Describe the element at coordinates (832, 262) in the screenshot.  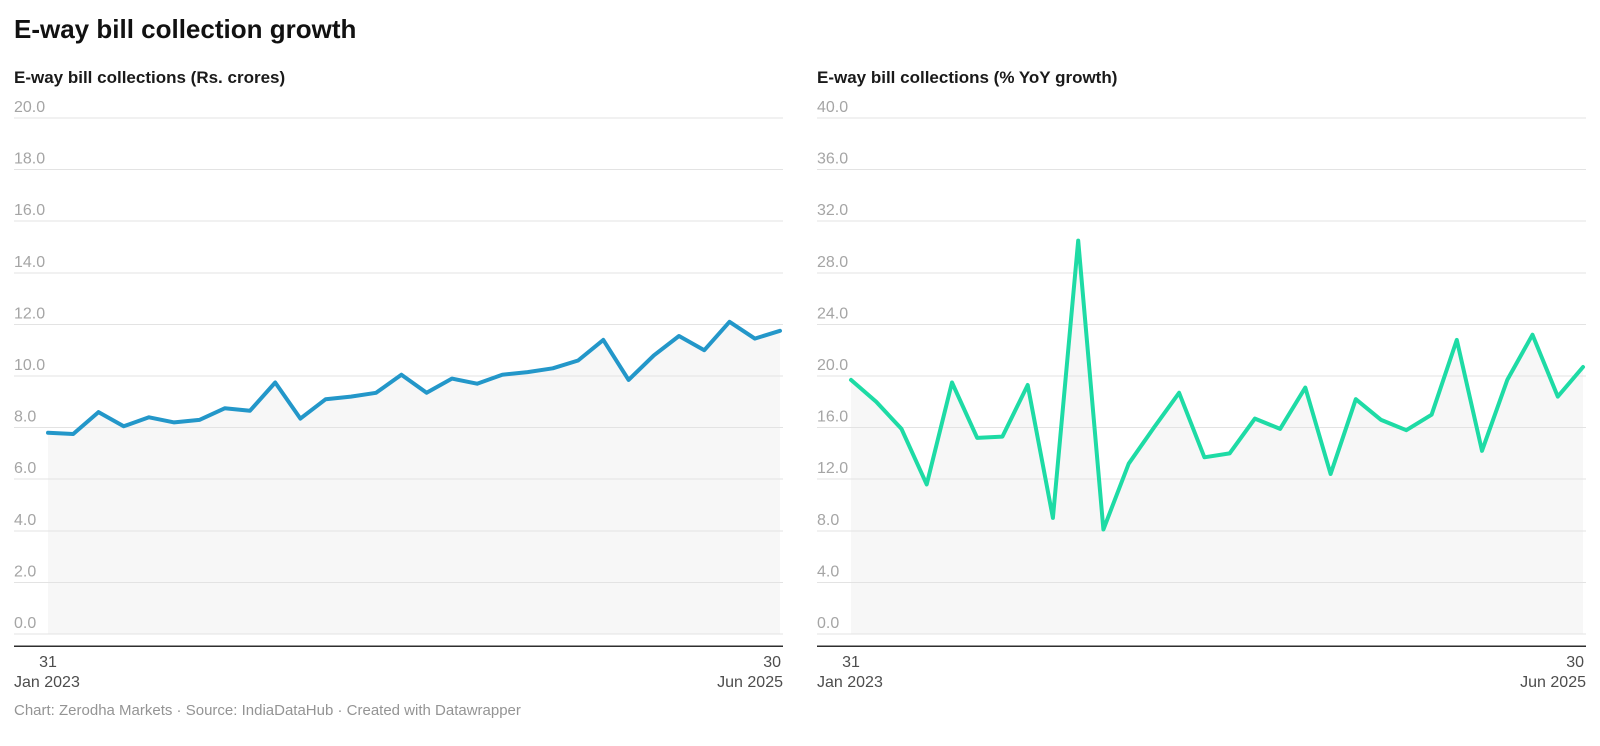
I see `y-tick-label: 28.0` at that location.